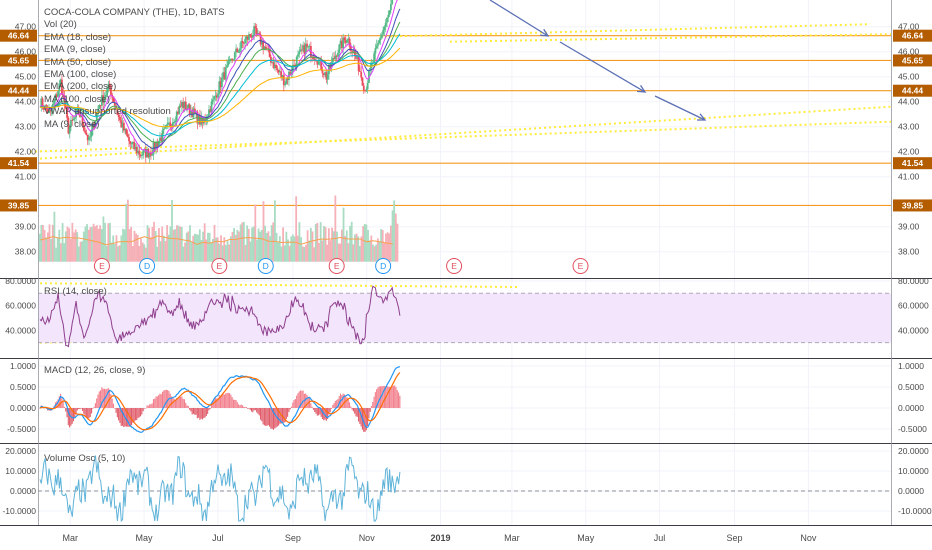  What do you see at coordinates (80, 75) in the screenshot?
I see `legend-ema-100: EMA (100, close)` at bounding box center [80, 75].